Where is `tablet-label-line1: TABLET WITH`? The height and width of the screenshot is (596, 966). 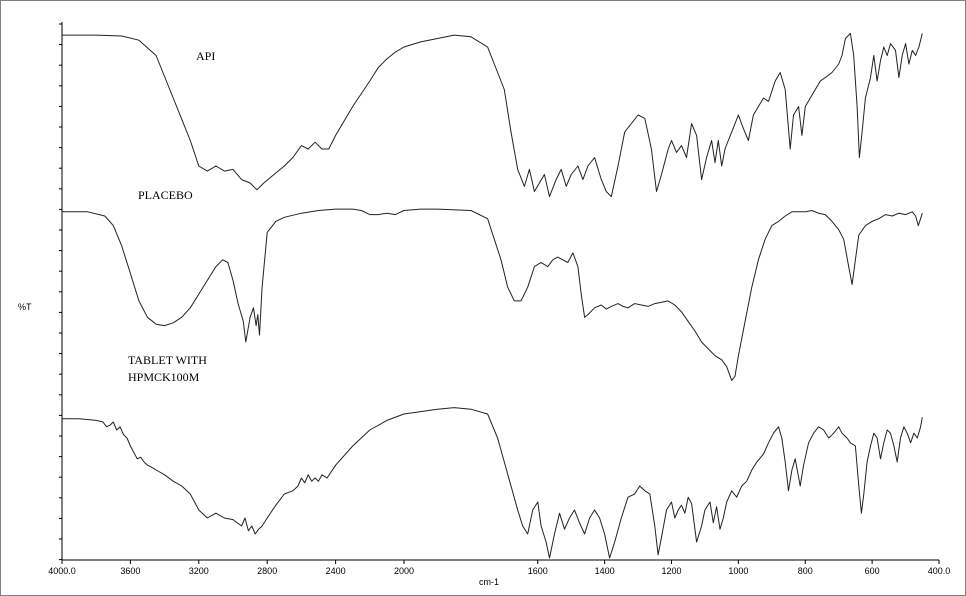
tablet-label-line1: TABLET WITH is located at coordinates (167, 360).